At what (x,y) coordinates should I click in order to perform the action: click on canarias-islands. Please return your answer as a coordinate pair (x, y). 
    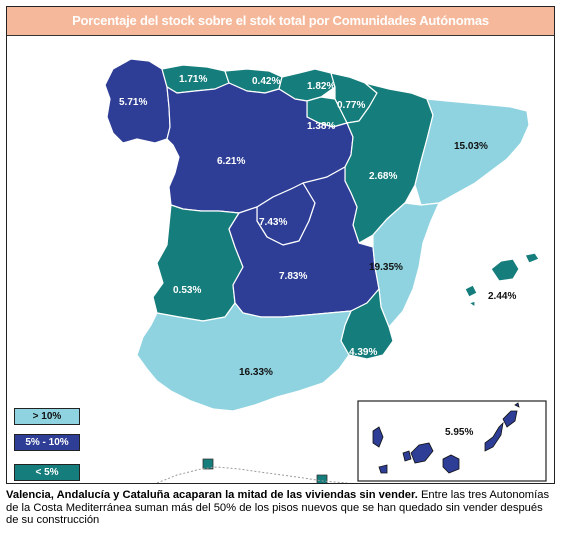
    Looking at the image, I should click on (446, 438).